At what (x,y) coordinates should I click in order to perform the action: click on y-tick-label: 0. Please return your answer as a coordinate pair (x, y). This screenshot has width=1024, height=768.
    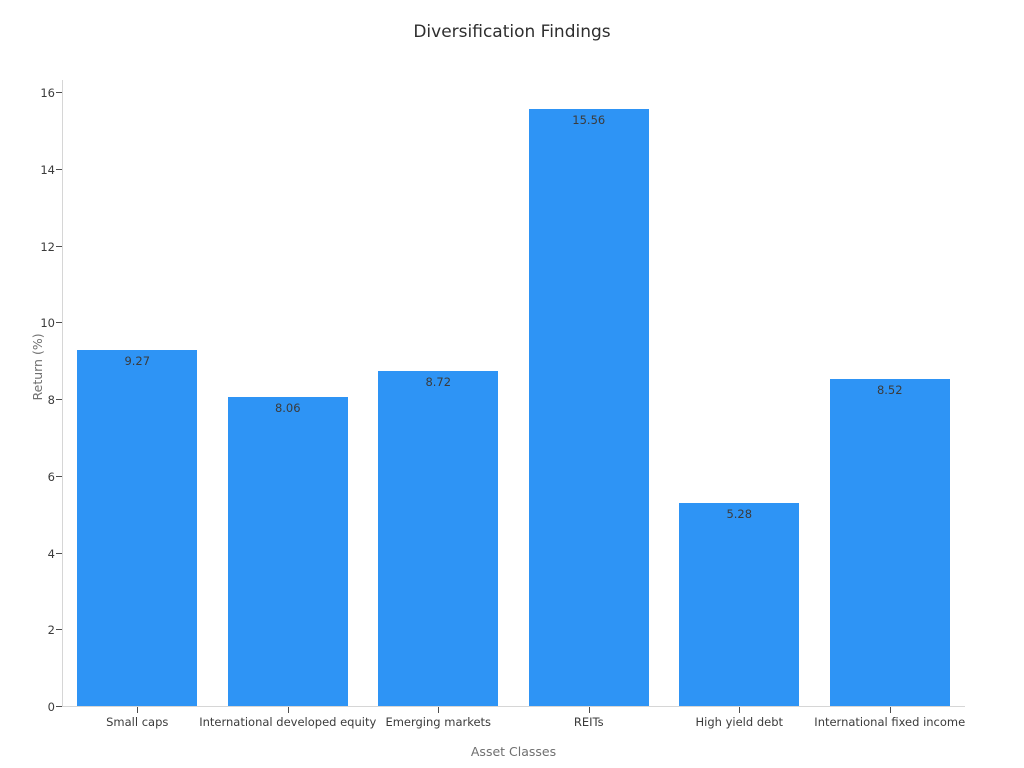
    Looking at the image, I should click on (51, 707).